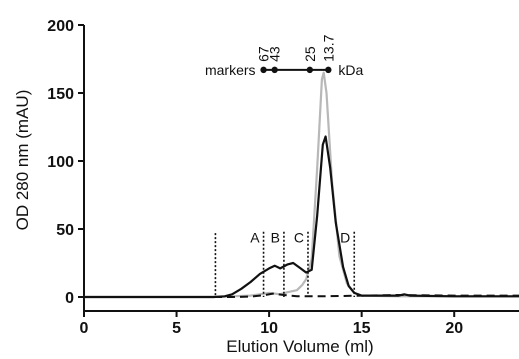 The width and height of the screenshot is (519, 359). What do you see at coordinates (69, 298) in the screenshot?
I see `y-tick-label: 0` at bounding box center [69, 298].